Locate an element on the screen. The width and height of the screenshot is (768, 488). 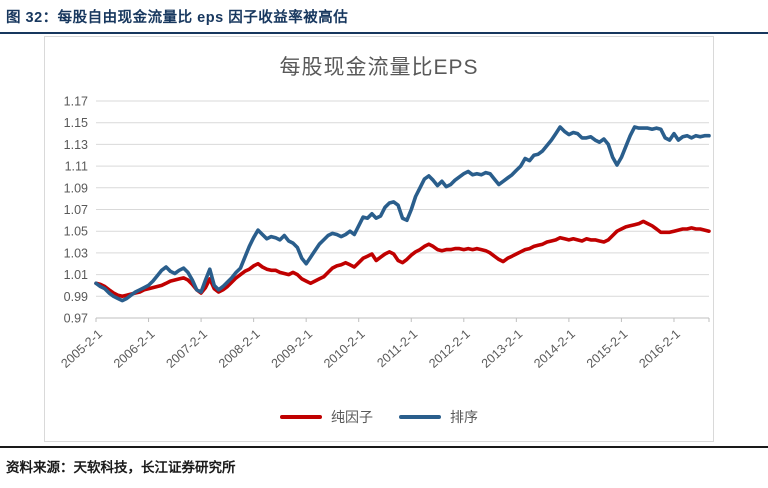
source-note: 资料来源：天软科技，长江证券研究所 is located at coordinates (384, 467).